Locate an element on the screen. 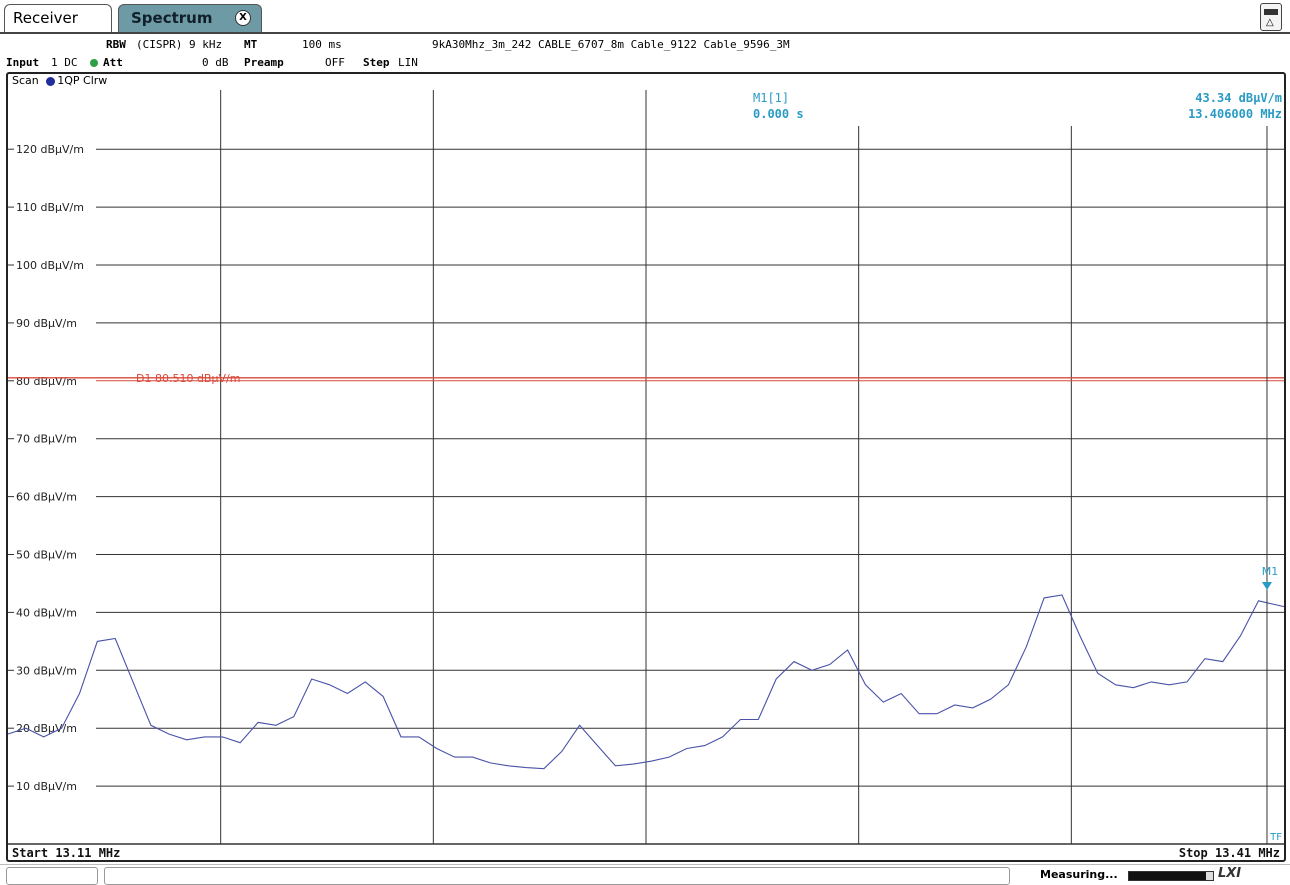  marker-name: M1[1] is located at coordinates (771, 98).